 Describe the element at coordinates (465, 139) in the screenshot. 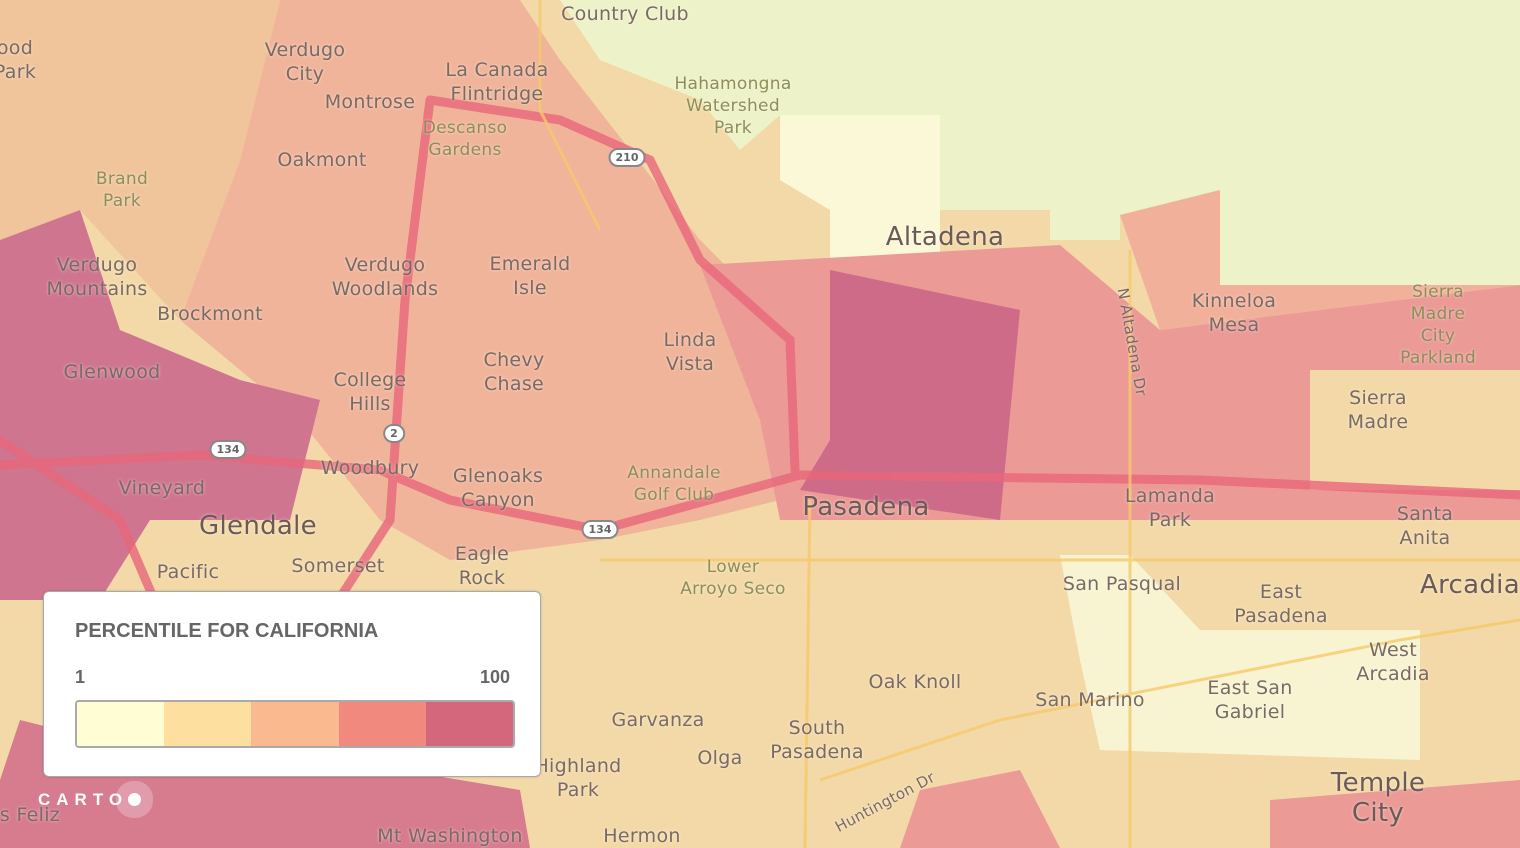

I see `place-label: Descanso Gardens` at that location.